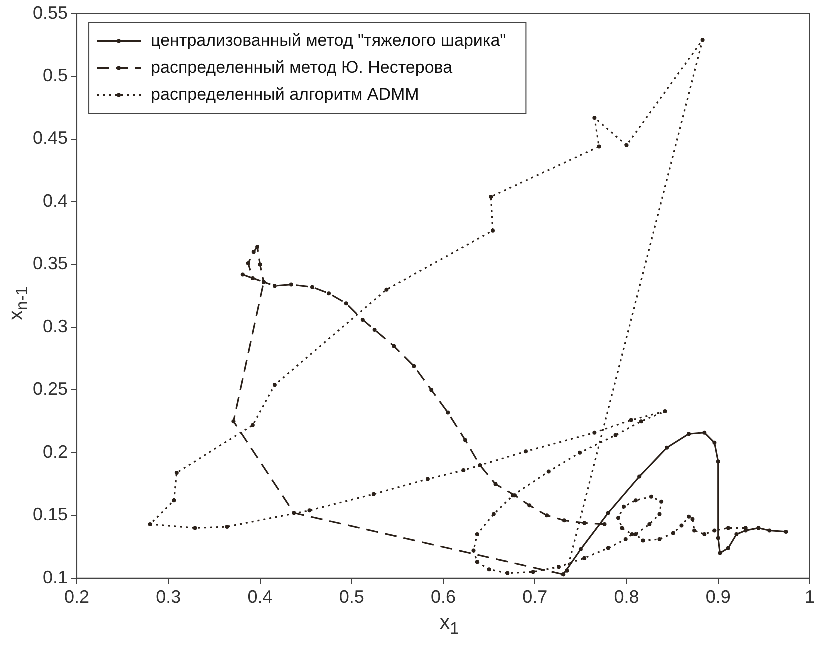  Describe the element at coordinates (809, 597) in the screenshot. I see `x-tick-label: 1` at that location.